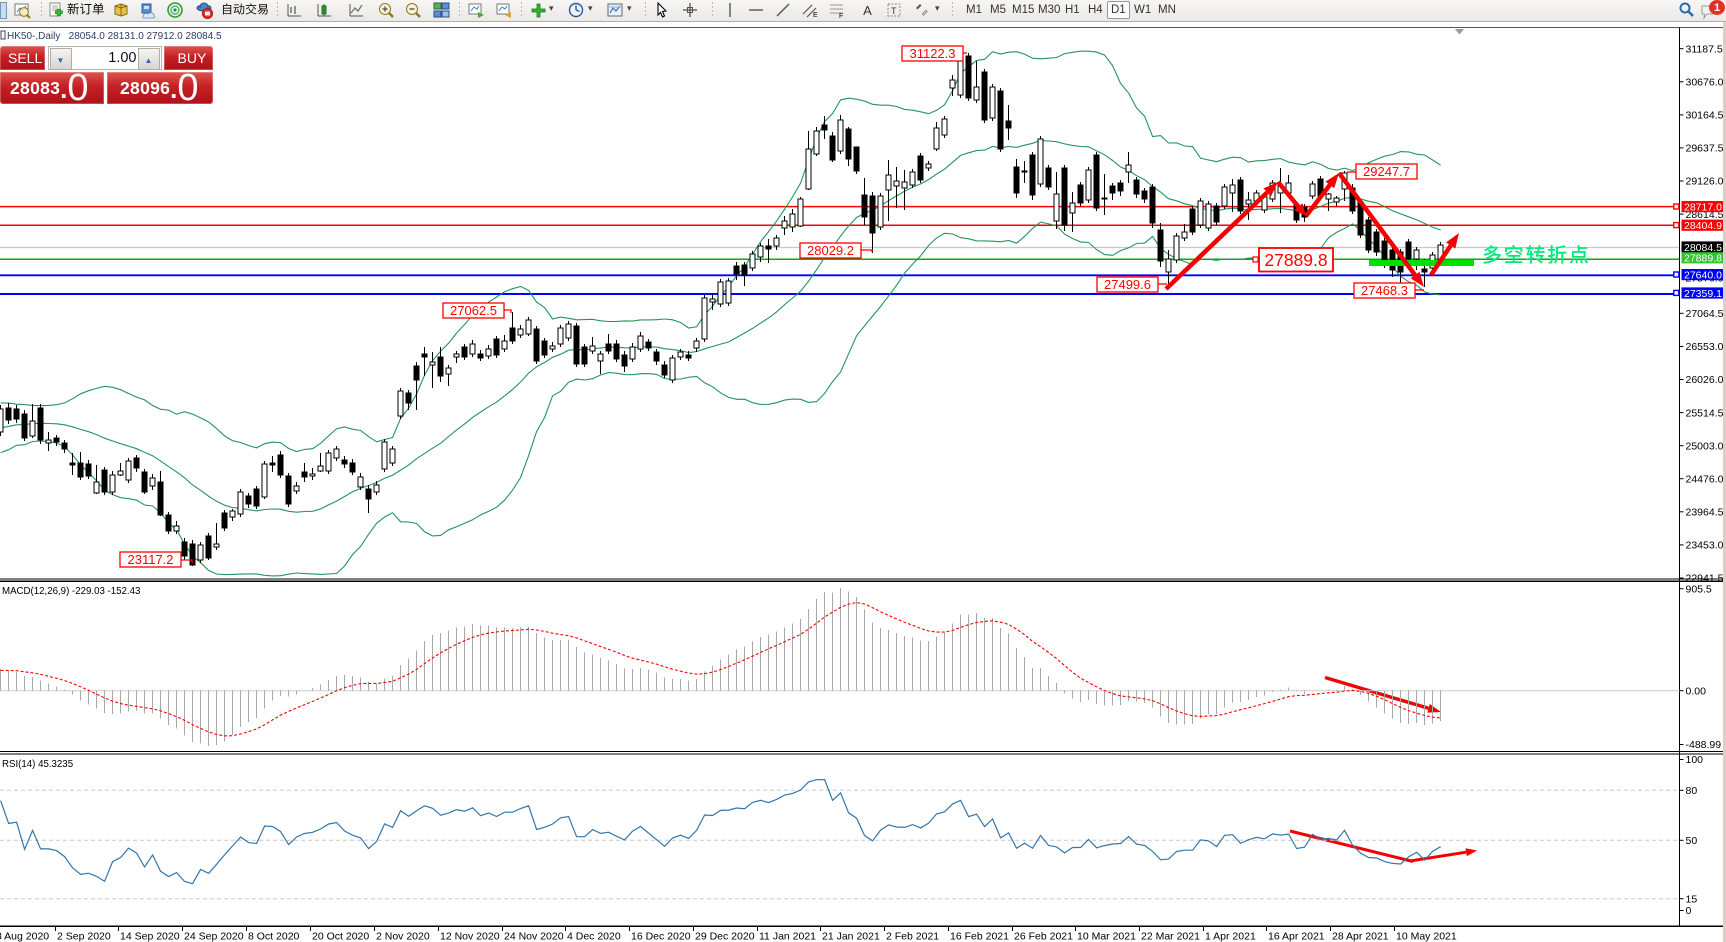 Image resolution: width=1726 pixels, height=942 pixels. What do you see at coordinates (403, 936) in the screenshot?
I see `svg-text: 2 Nov 2020` at bounding box center [403, 936].